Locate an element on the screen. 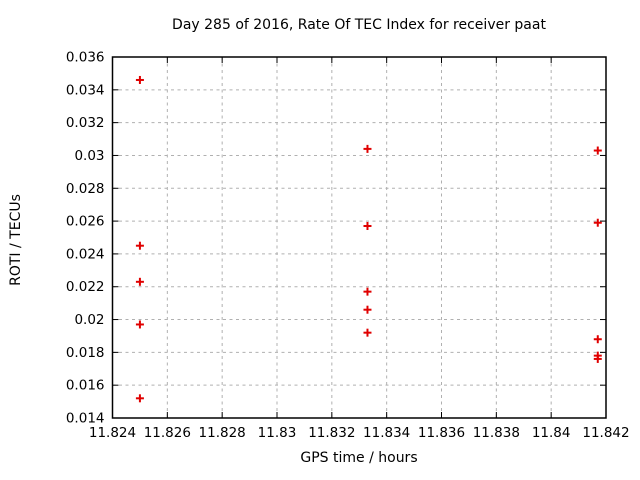 This screenshot has height=480, width=640. x-tick-label: 11.826 is located at coordinates (167, 433).